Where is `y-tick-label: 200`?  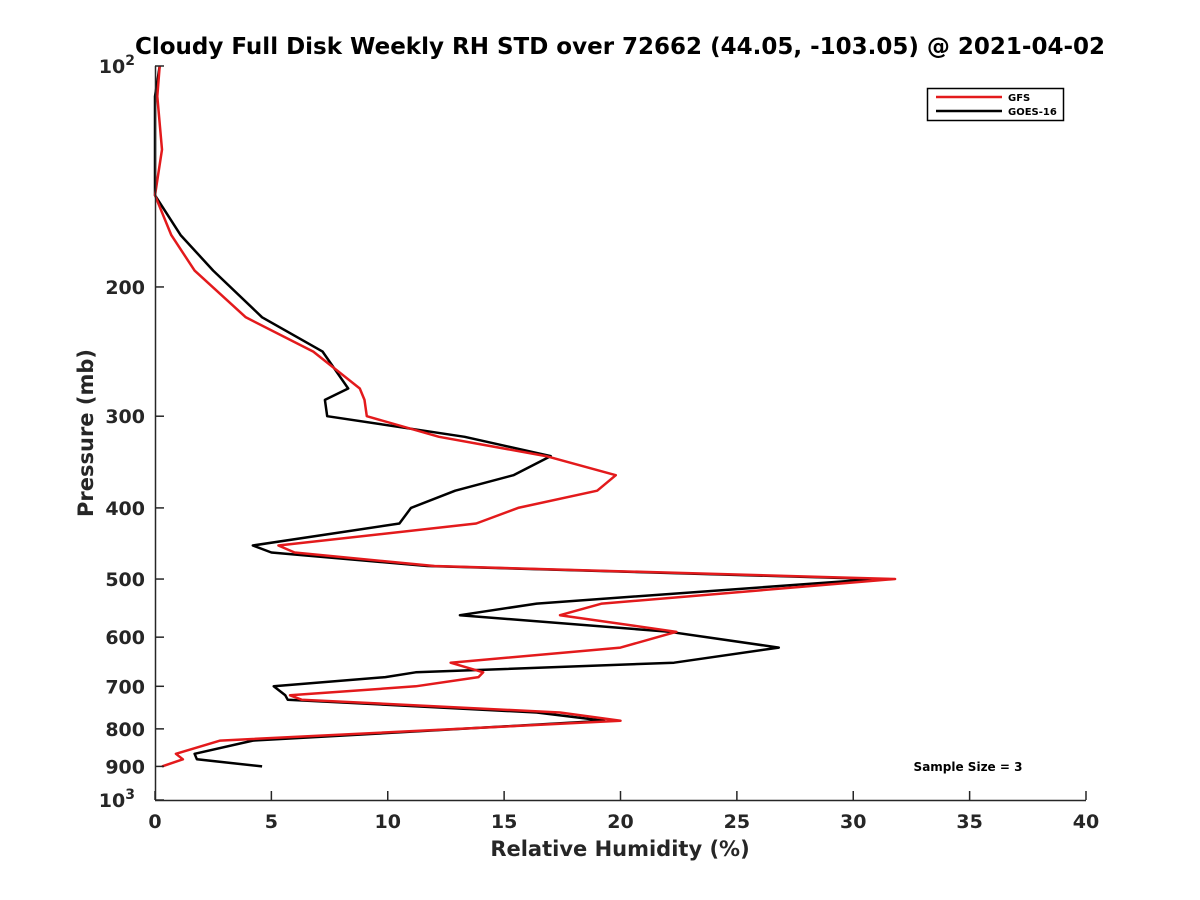
y-tick-label: 200 is located at coordinates (125, 288).